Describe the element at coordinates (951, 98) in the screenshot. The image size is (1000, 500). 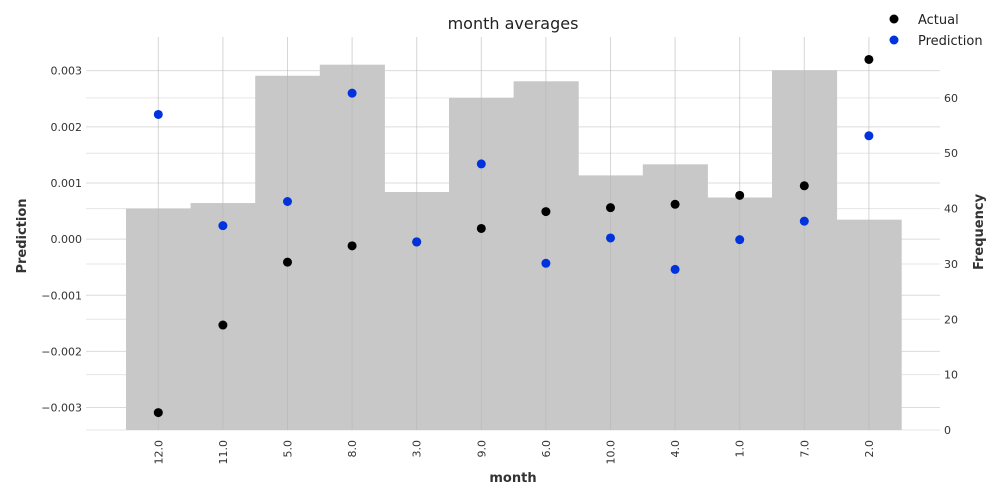
I see `y2-tick-label: 60` at that location.